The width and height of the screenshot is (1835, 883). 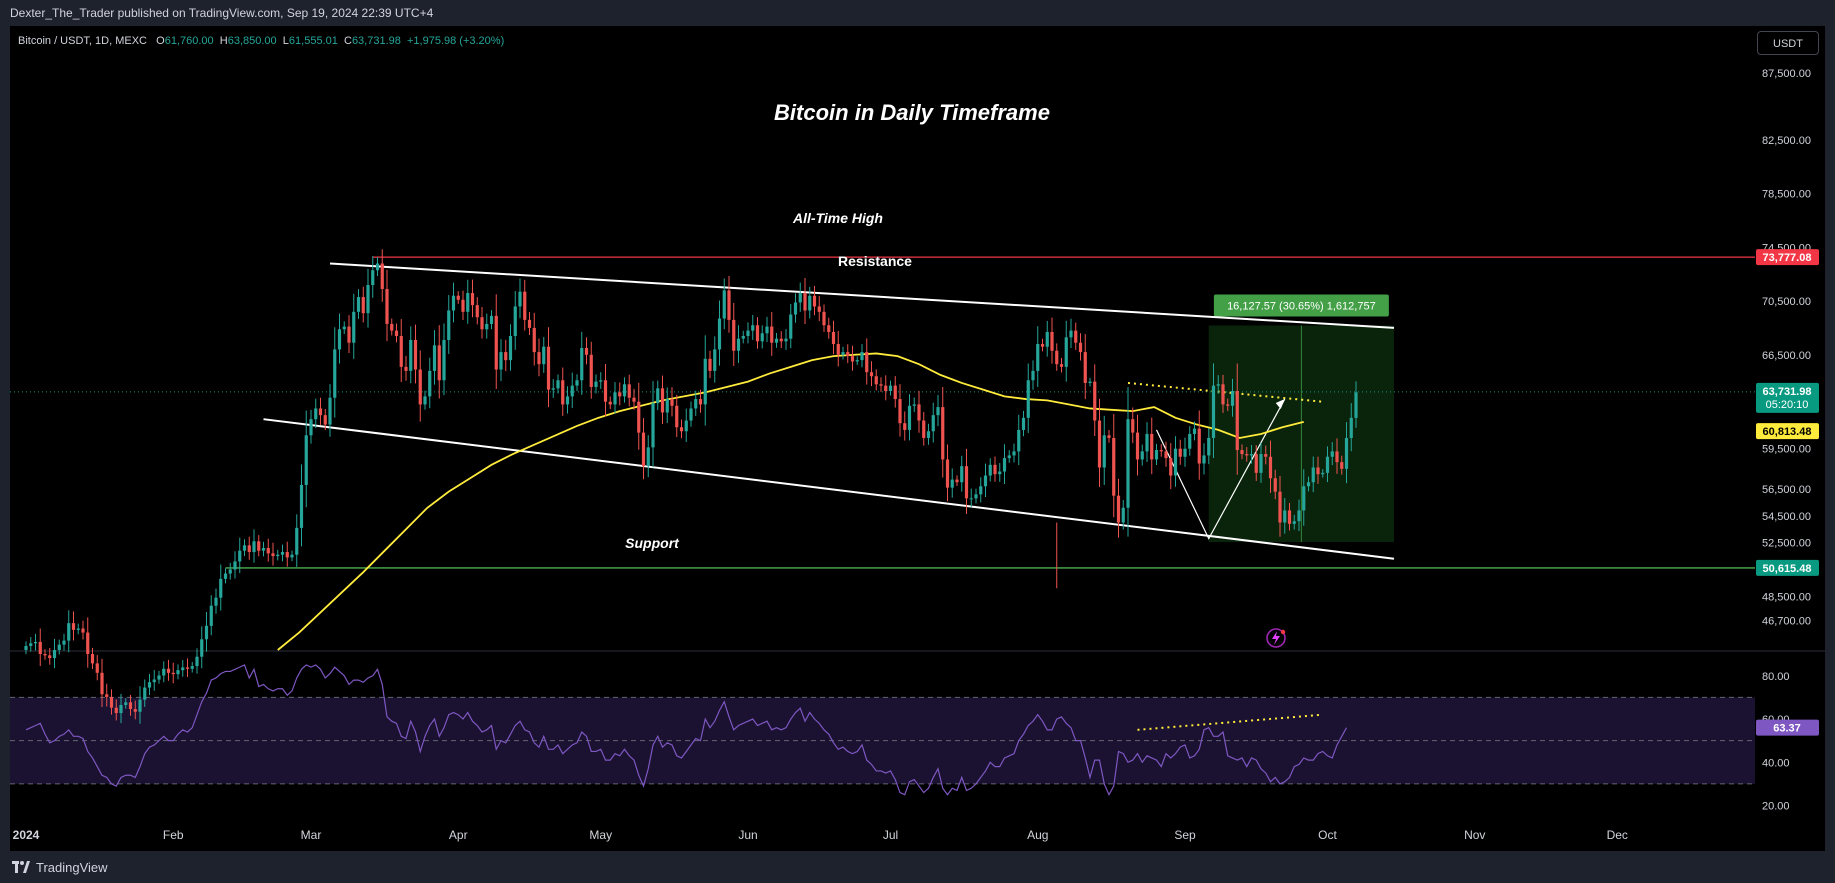 What do you see at coordinates (1301, 418) in the screenshot?
I see `projection-layer: 16,127.57 (30.65%) 1,612,757` at bounding box center [1301, 418].